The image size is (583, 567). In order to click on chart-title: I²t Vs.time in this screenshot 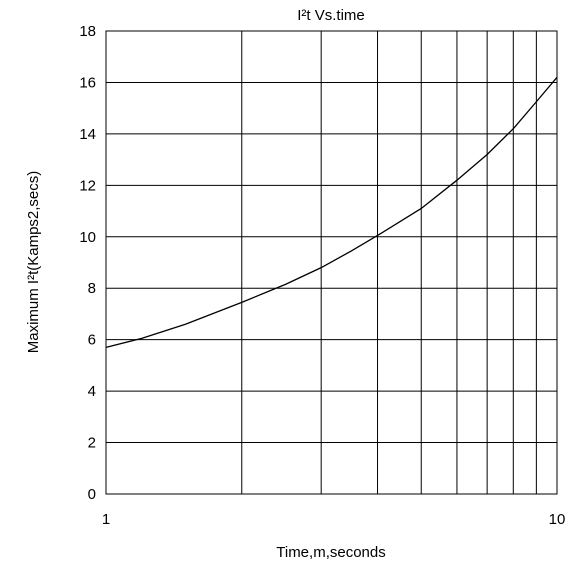, I will do `click(331, 15)`.